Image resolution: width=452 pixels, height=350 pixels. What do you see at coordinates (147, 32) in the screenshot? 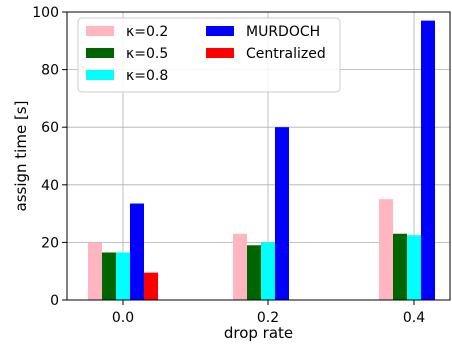
I see `legend-label: κ=0.2` at bounding box center [147, 32].